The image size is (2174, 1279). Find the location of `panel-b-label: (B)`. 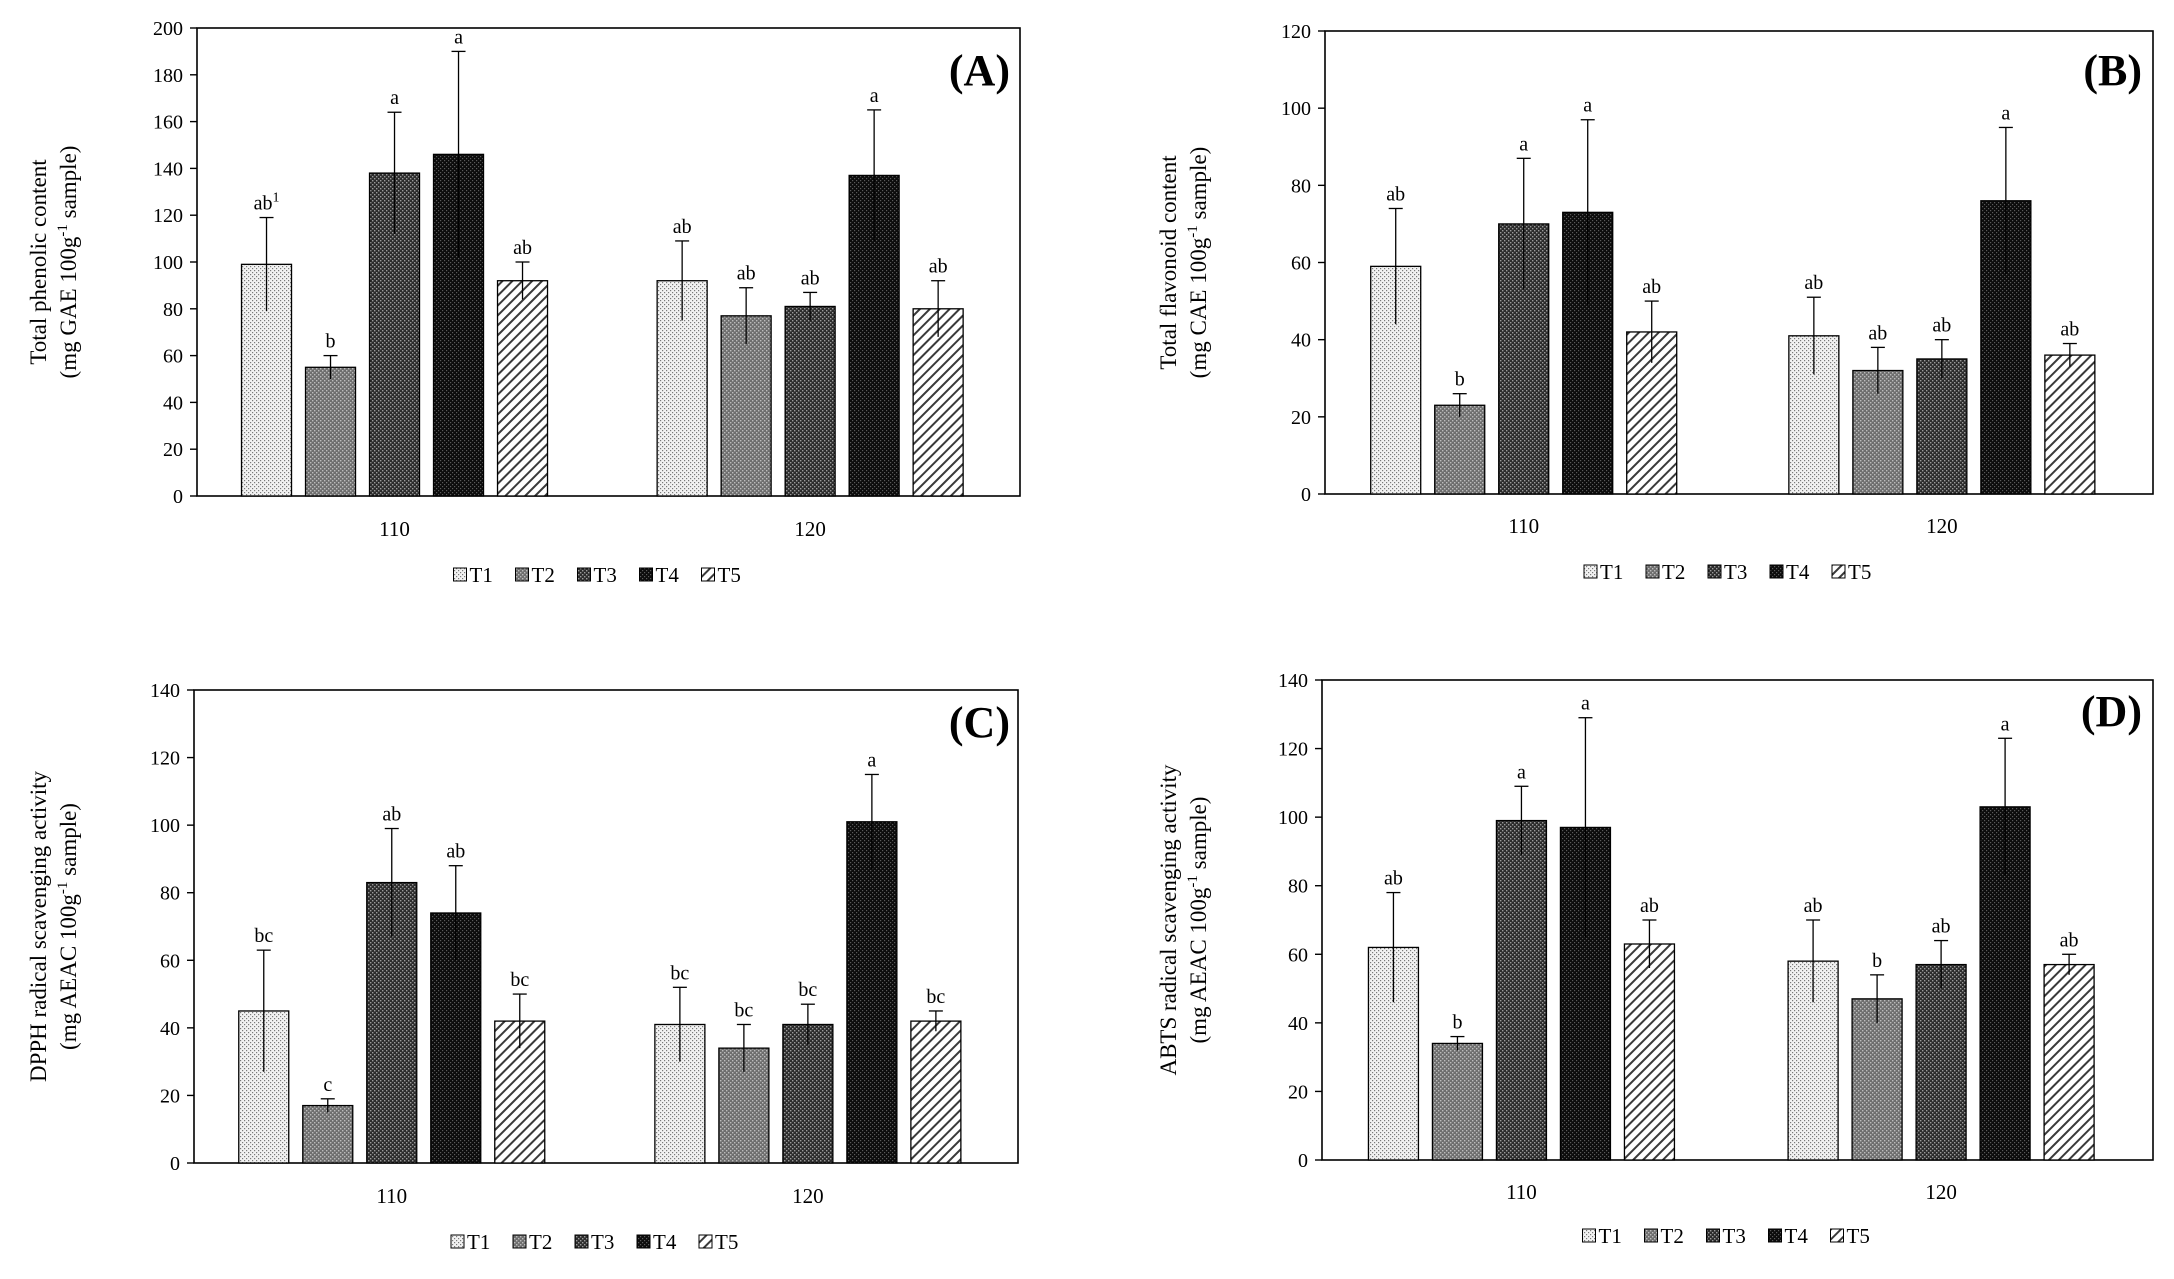

panel-b-label: (B) is located at coordinates (2112, 70).